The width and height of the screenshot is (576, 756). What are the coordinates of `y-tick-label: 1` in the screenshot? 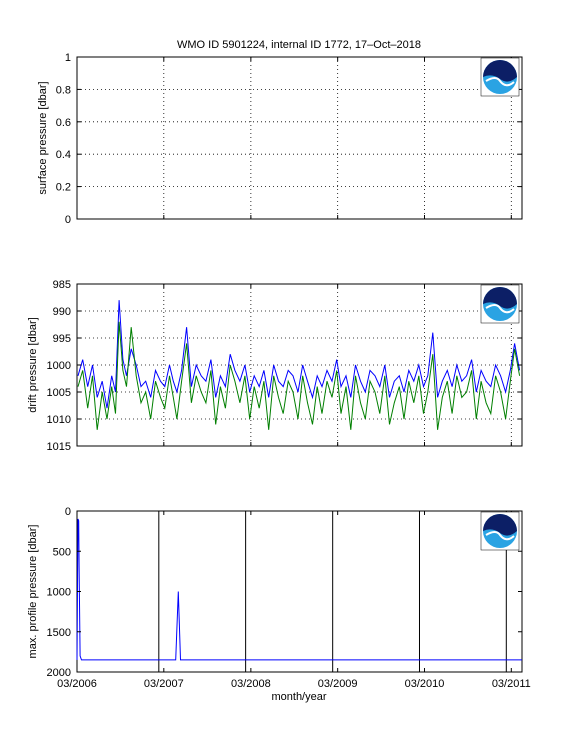 It's located at (68, 58).